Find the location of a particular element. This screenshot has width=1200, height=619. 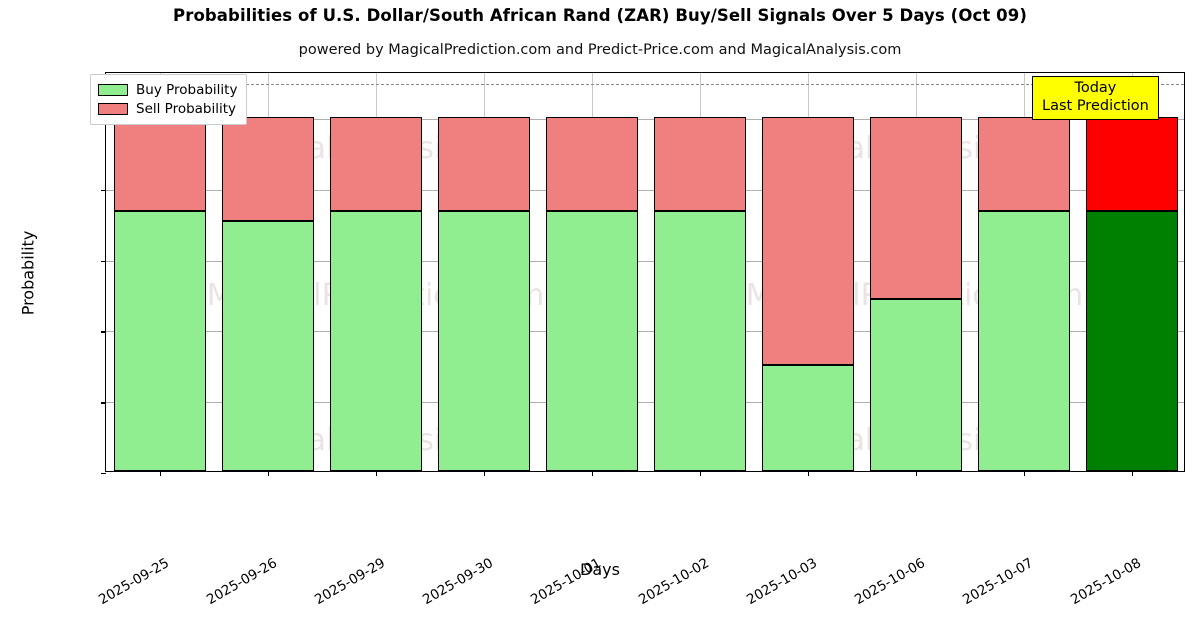

today-last-prediction-annotation: Today Last Prediction is located at coordinates (1095, 98).